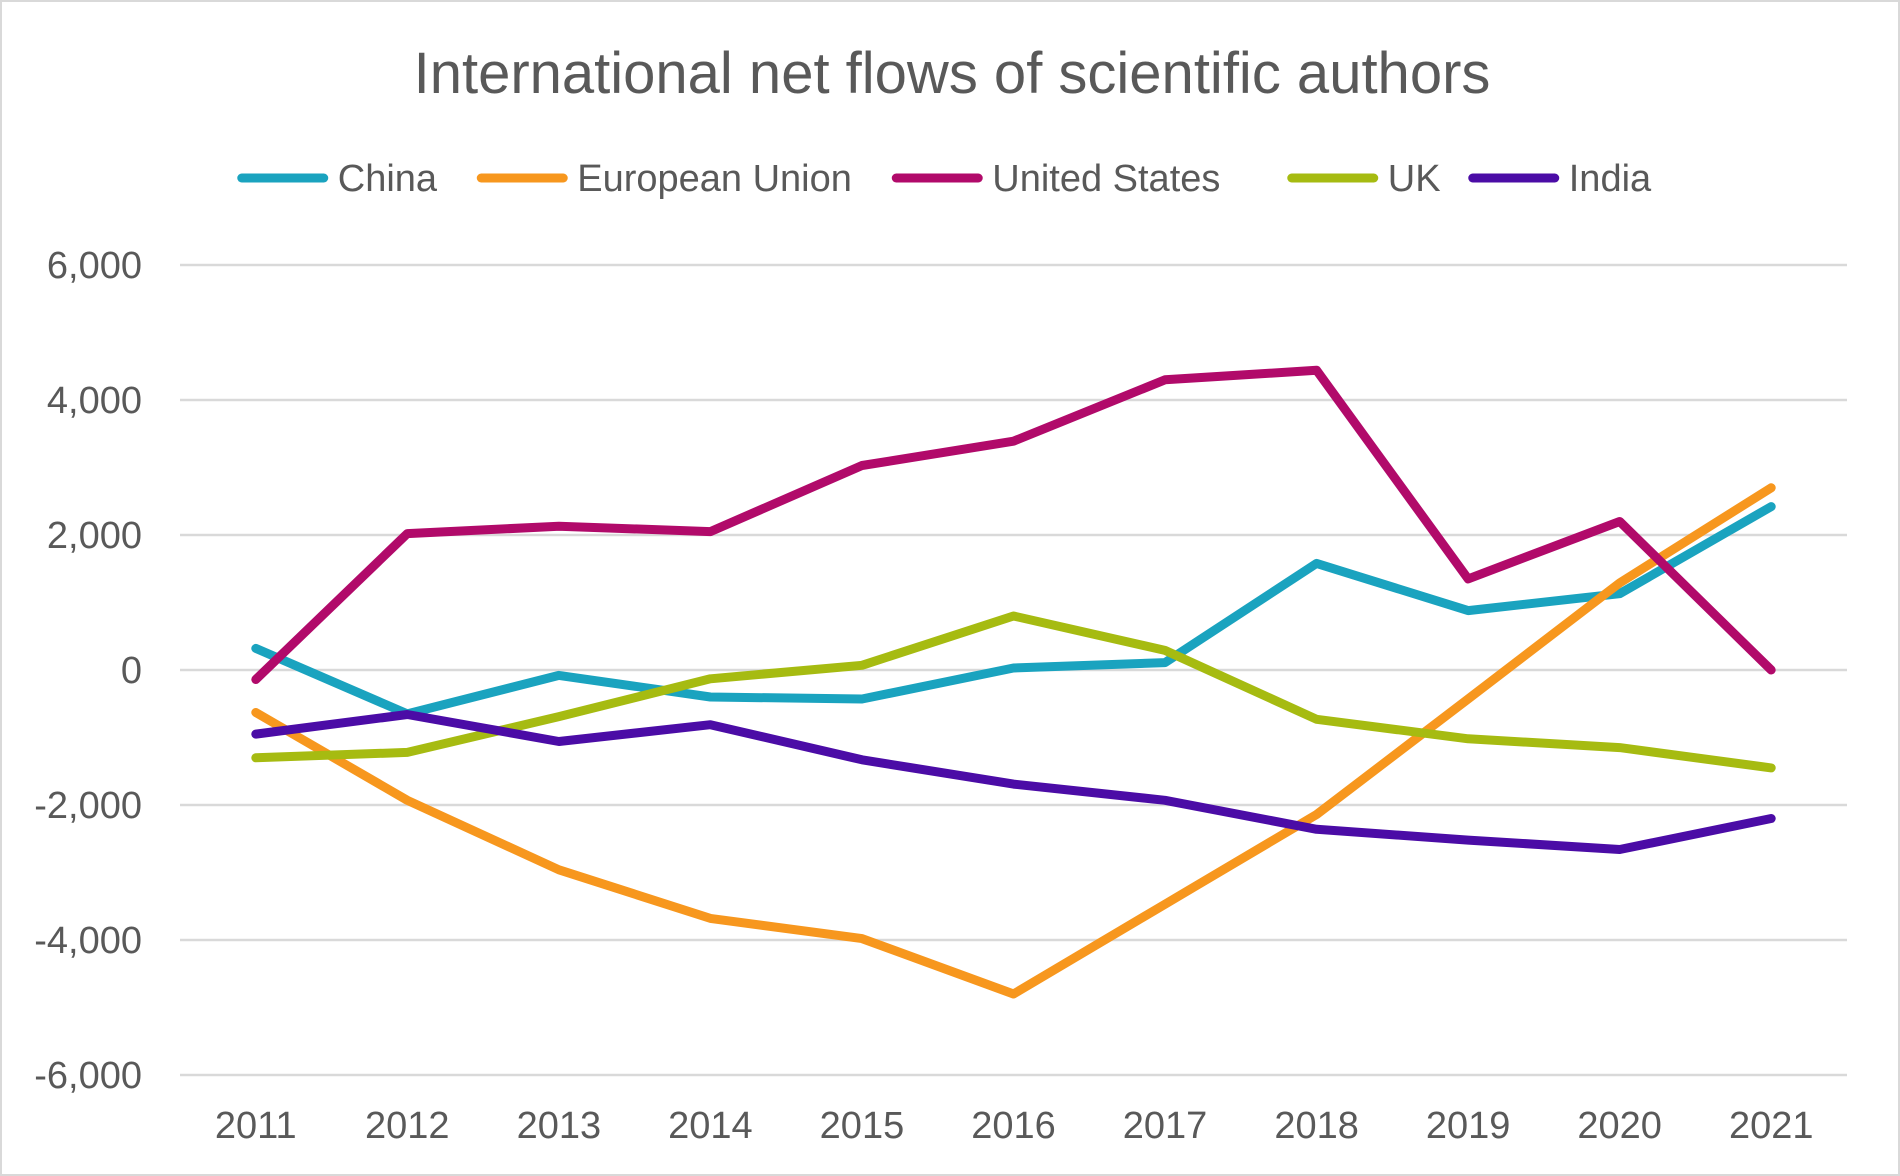  Describe the element at coordinates (407, 1126) in the screenshot. I see `x-tick-label: 2012` at that location.